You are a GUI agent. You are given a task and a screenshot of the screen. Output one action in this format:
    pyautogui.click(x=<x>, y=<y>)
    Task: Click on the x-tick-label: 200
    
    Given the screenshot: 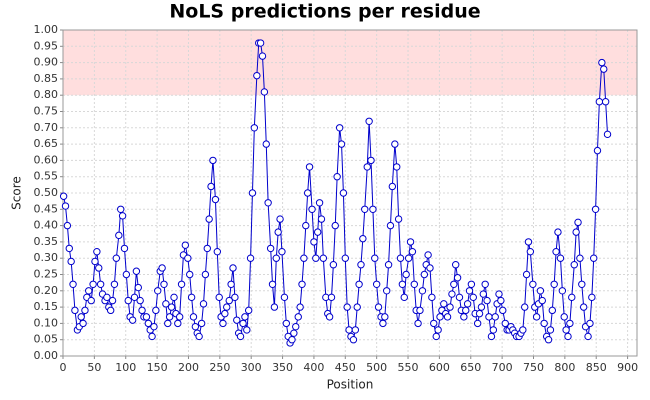 What is the action you would take?
    pyautogui.click(x=188, y=367)
    